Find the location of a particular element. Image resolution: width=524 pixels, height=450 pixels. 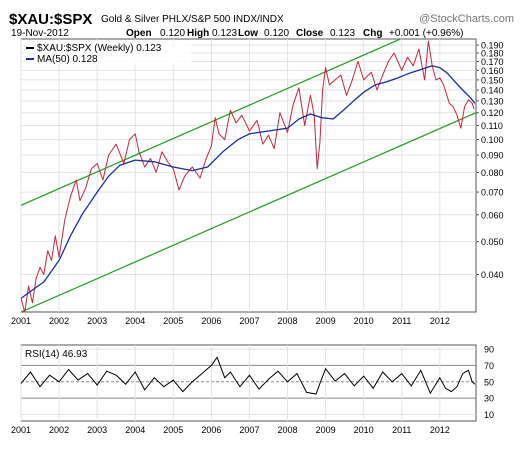

chg-label: Chg is located at coordinates (372, 33).